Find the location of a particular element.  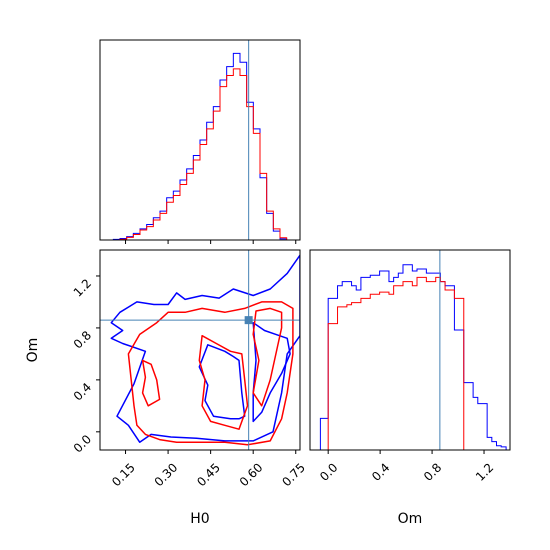

h0-tick-label: 0.30 is located at coordinates (166, 474).